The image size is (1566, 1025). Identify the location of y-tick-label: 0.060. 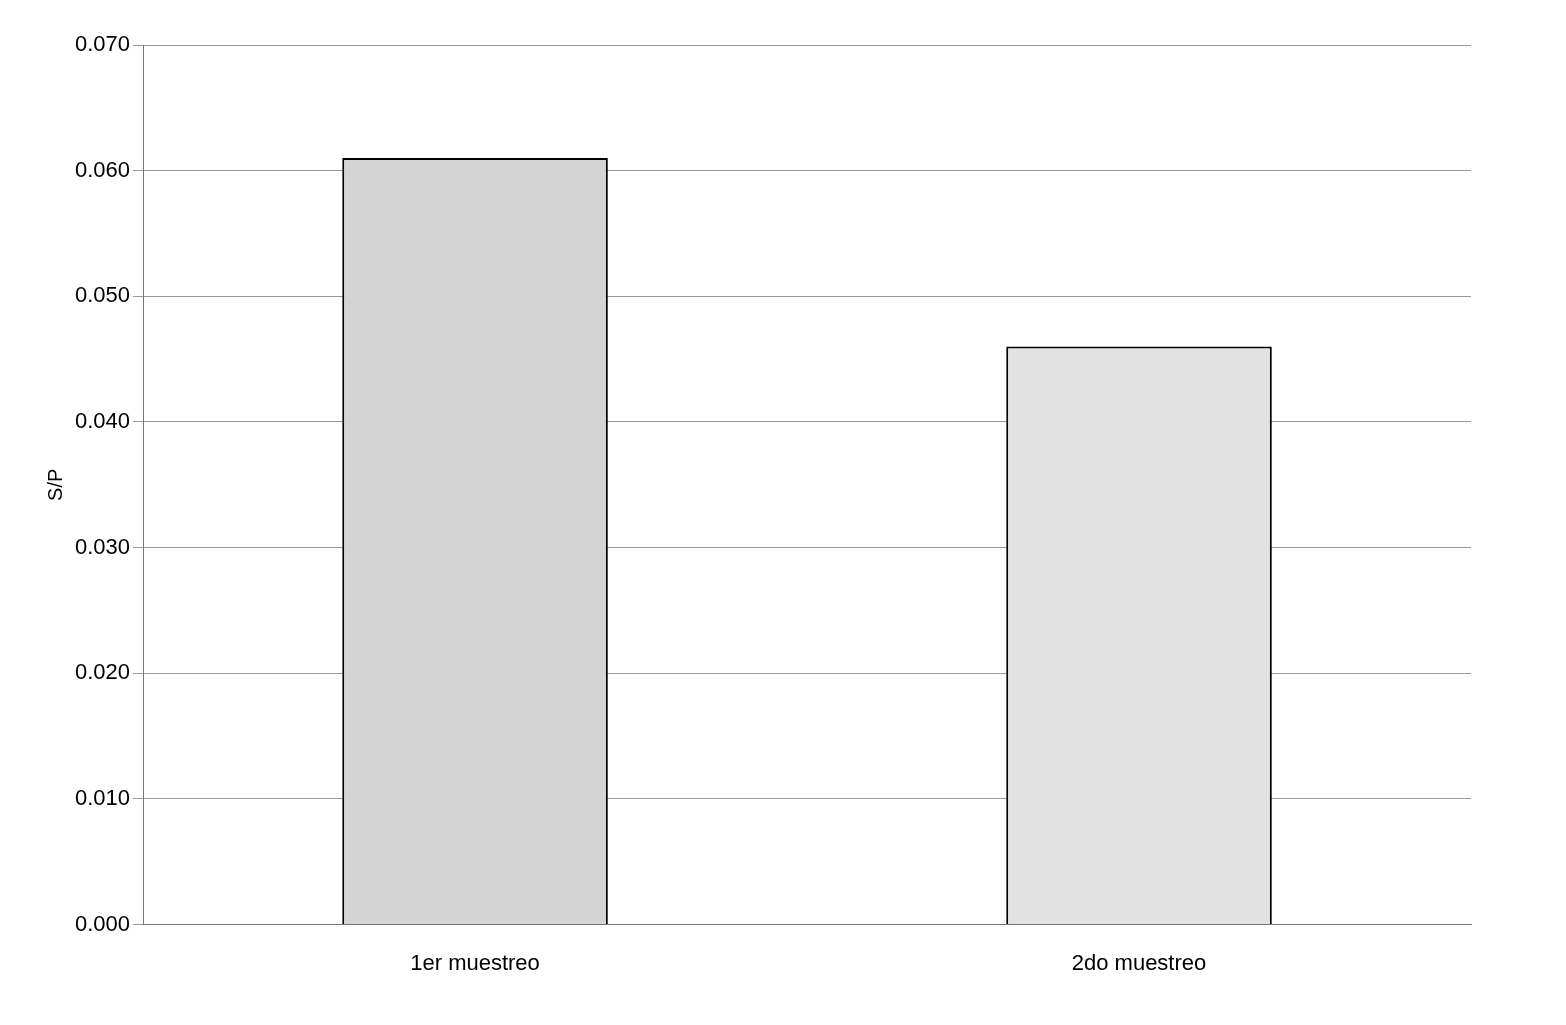
(102, 169).